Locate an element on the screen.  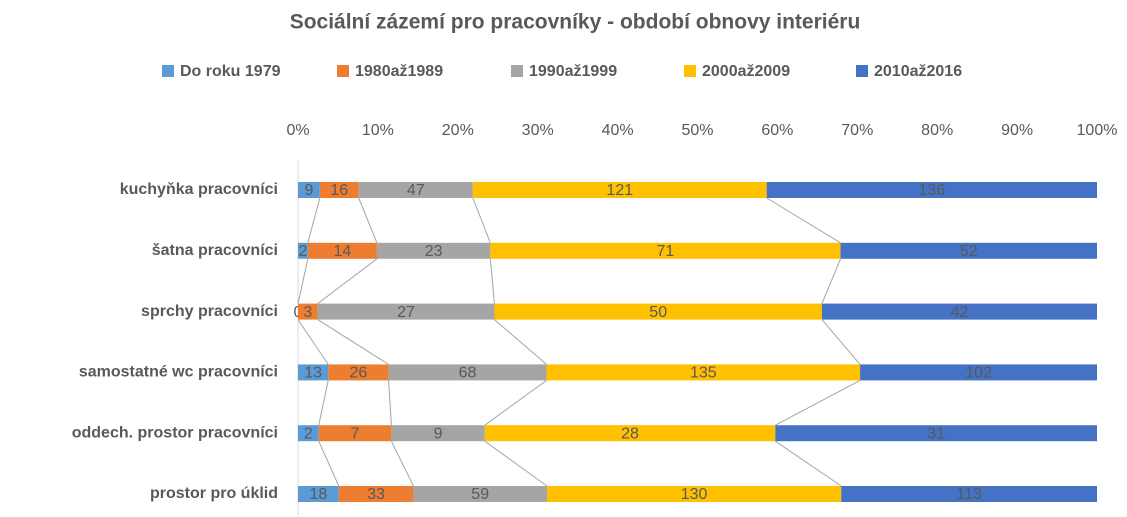
x-tick-label: 90% is located at coordinates (1017, 130).